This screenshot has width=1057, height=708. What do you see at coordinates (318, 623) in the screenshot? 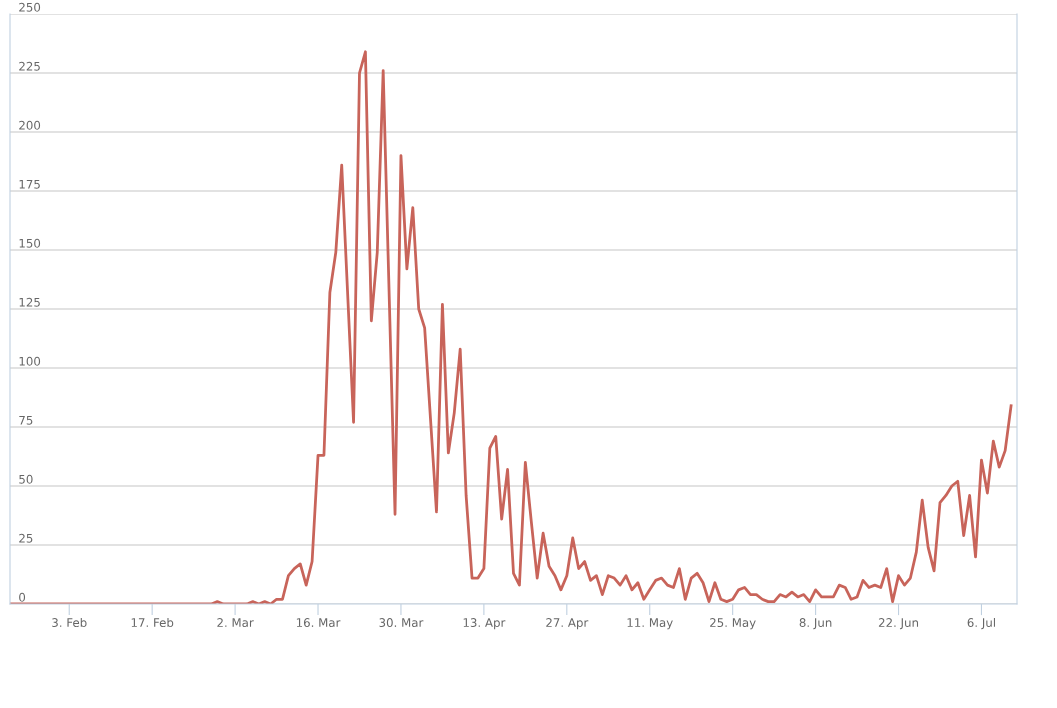
I see `x-tick-label: 16. Mar` at bounding box center [318, 623].